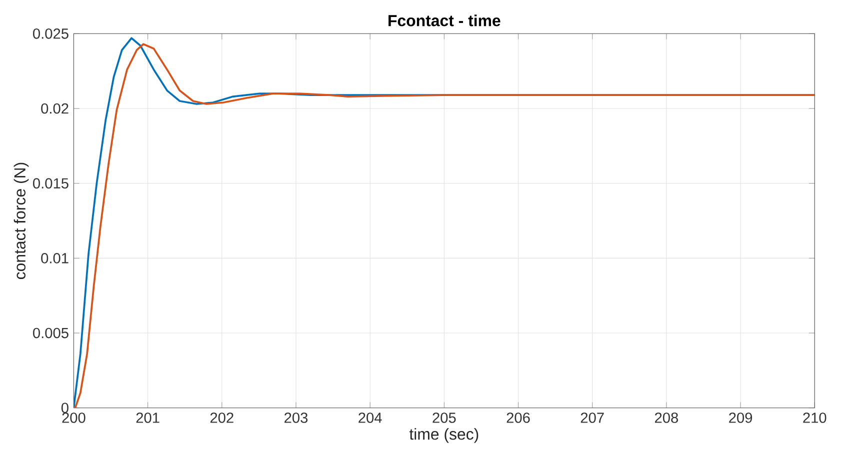 The image size is (846, 460). I want to click on y-tick-label: 0.015, so click(50, 183).